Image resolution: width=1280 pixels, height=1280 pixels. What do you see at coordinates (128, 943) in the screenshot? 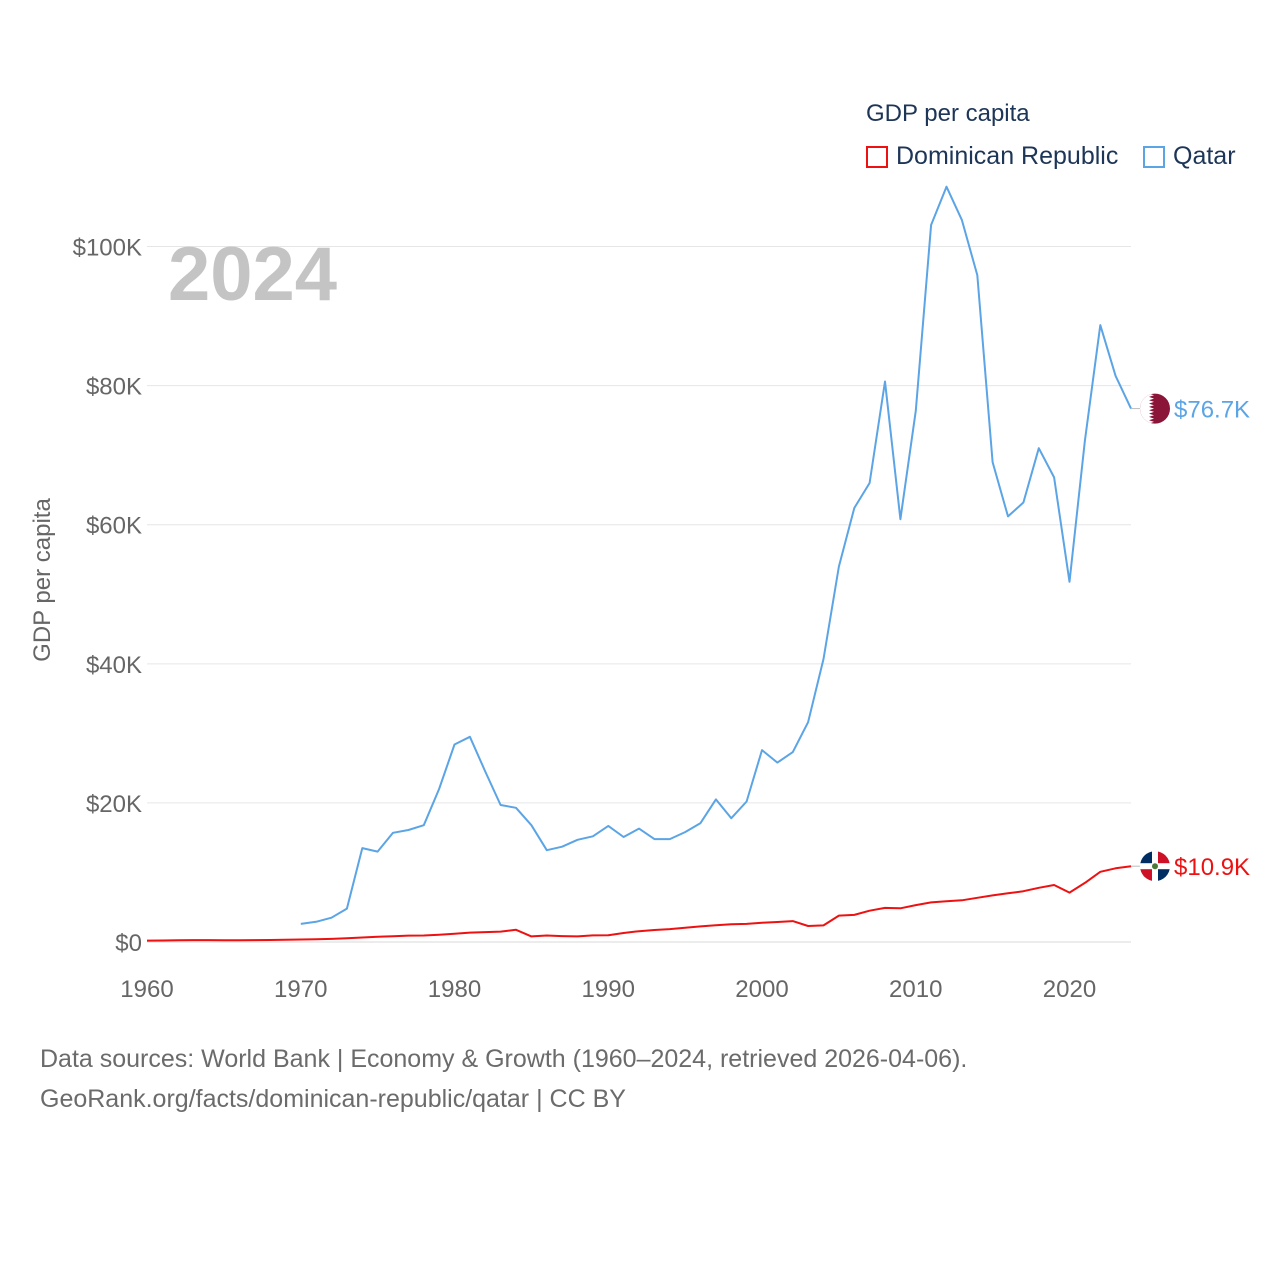
I see `y-tick-label: $0` at bounding box center [128, 943].